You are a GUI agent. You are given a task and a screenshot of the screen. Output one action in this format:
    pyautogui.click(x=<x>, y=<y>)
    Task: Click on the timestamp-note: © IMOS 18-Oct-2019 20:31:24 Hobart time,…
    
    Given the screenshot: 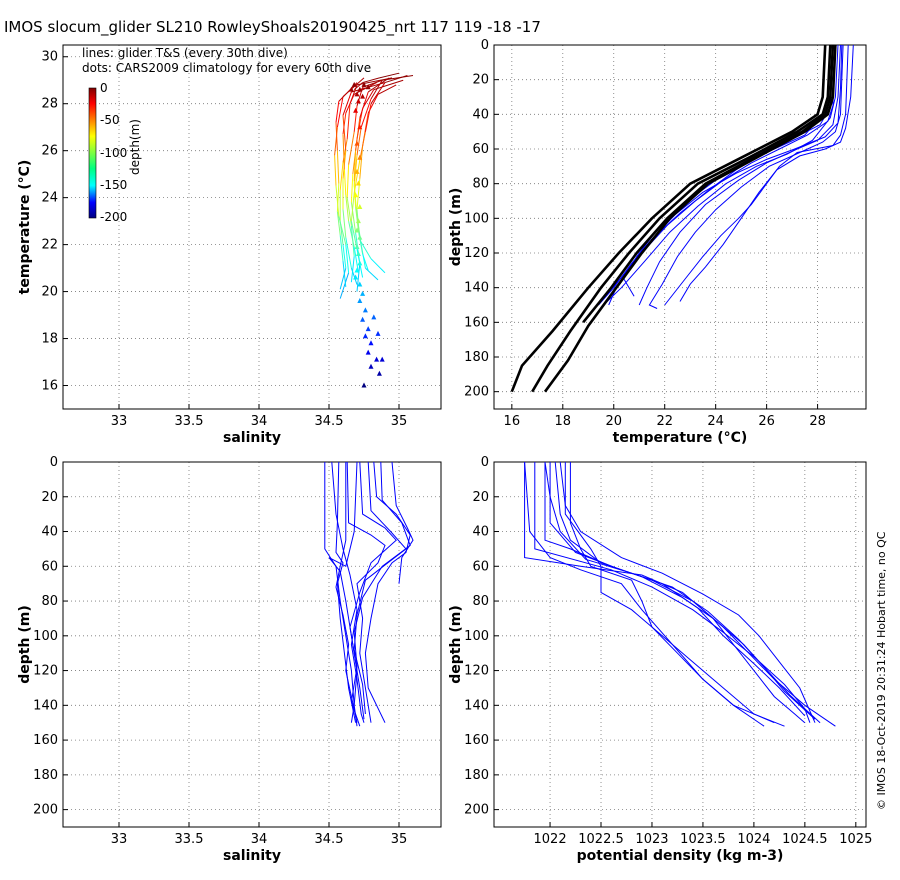 What is the action you would take?
    pyautogui.click(x=881, y=670)
    